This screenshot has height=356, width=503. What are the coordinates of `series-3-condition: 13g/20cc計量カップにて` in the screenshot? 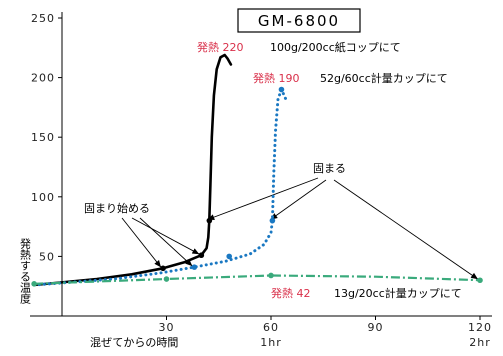 It's located at (398, 293).